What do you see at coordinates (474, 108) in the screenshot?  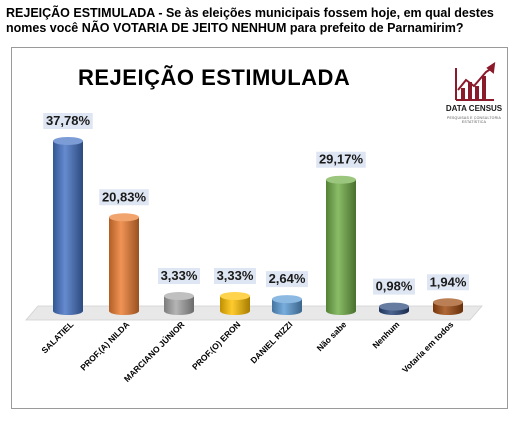 I see `logo-name: DATA CENSUS` at bounding box center [474, 108].